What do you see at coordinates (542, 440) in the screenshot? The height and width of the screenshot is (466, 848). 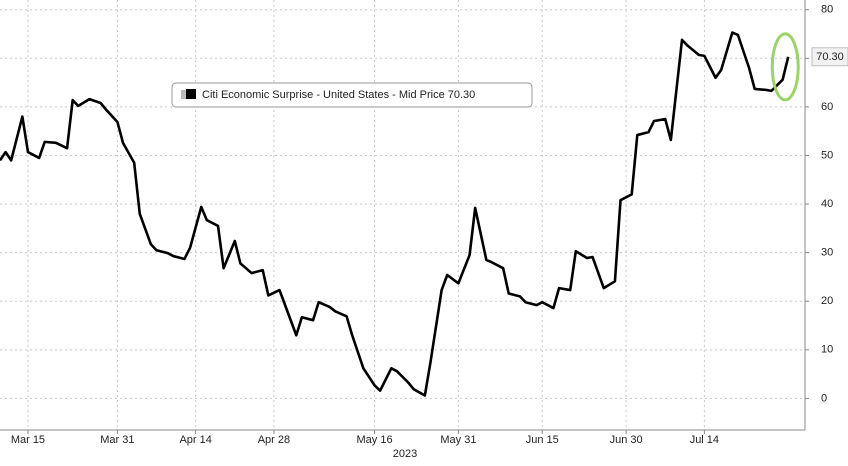 I see `x-tick-label: Jun 15` at bounding box center [542, 440].